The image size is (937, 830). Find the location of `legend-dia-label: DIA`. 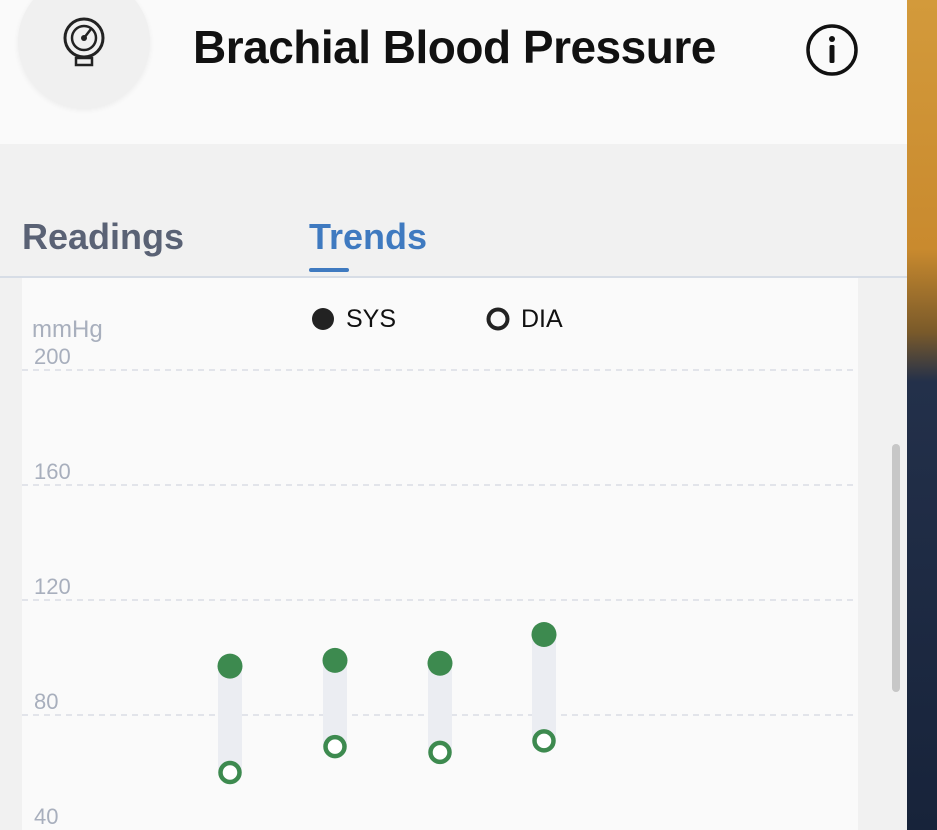

legend-dia-label: DIA is located at coordinates (542, 319).